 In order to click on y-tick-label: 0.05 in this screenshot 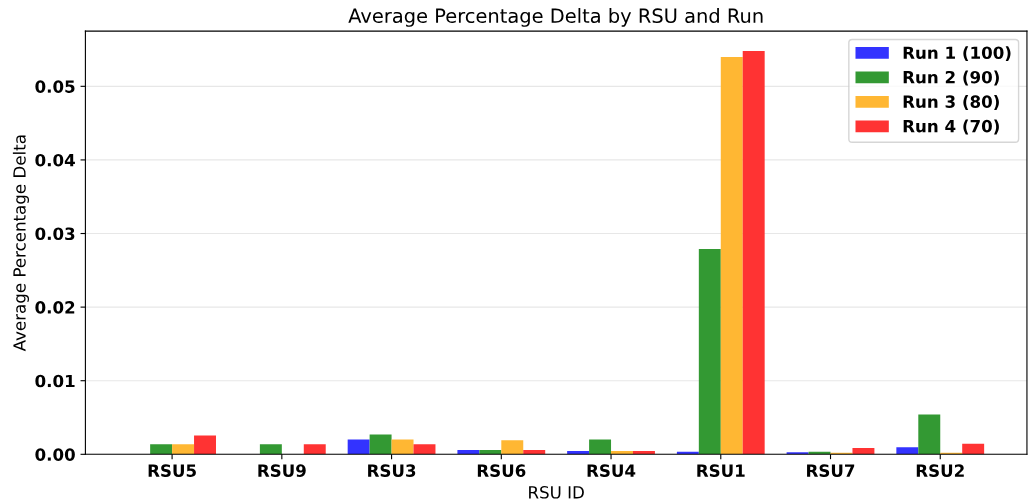, I will do `click(55, 86)`.